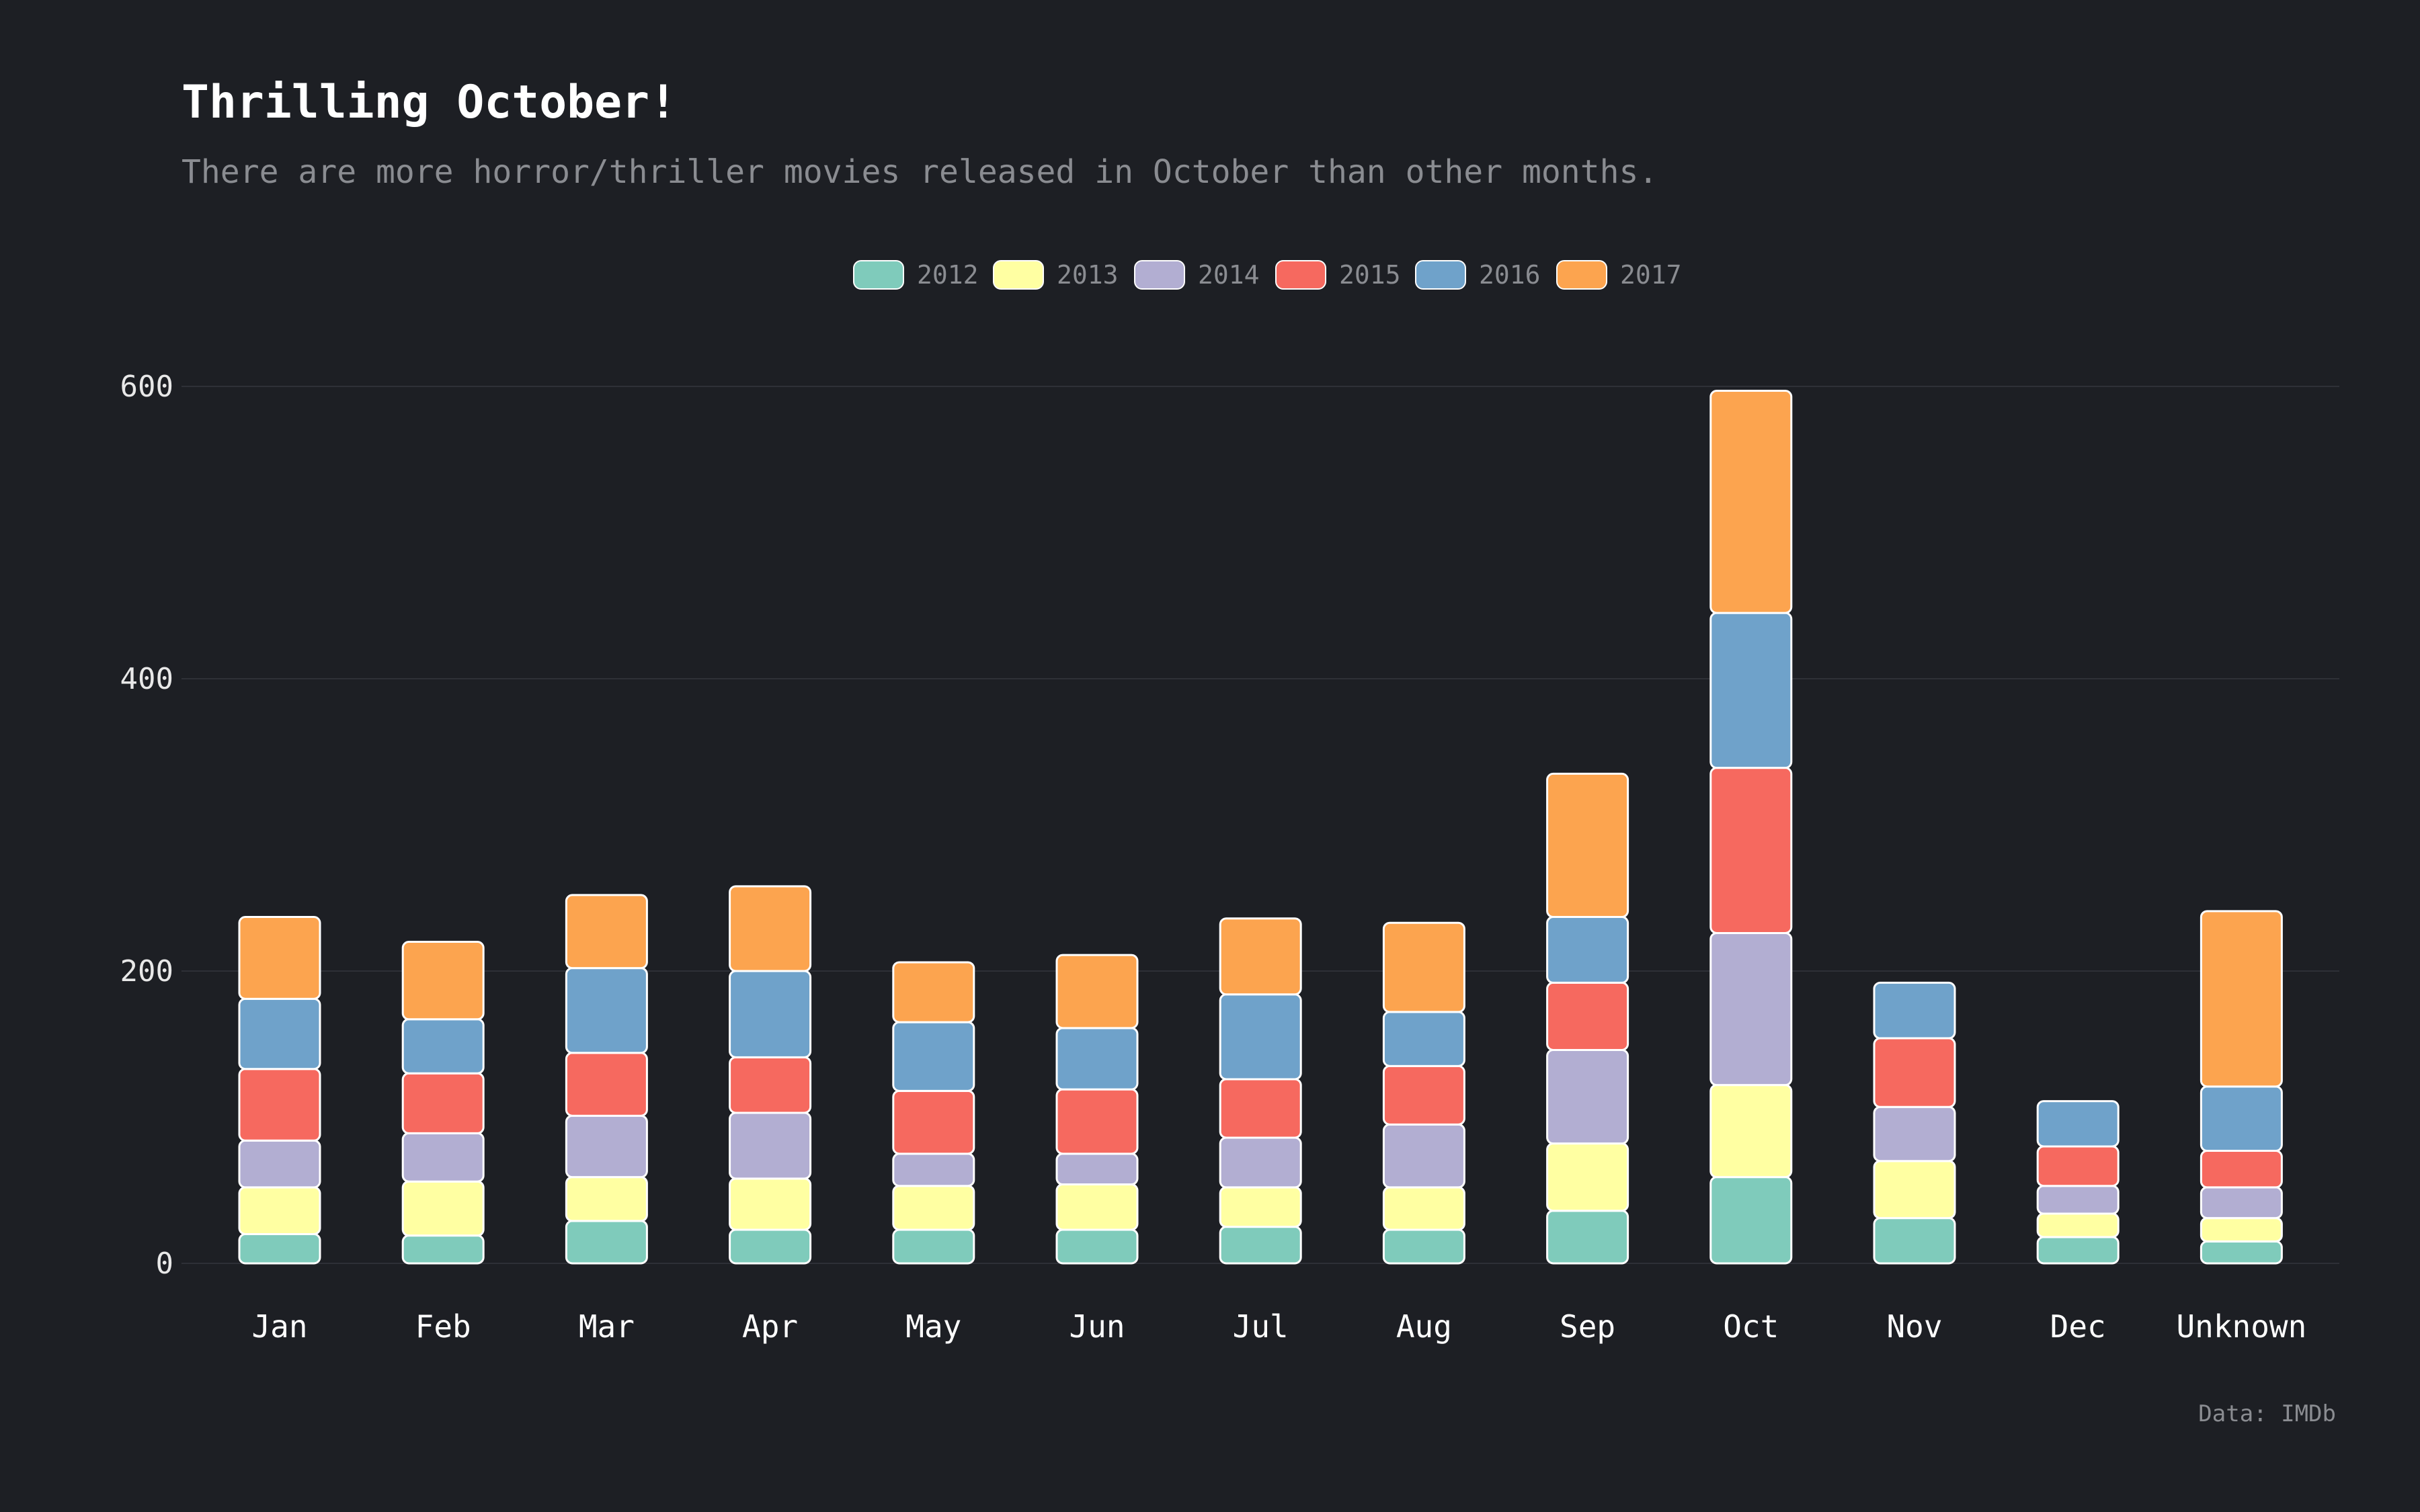 Image resolution: width=2420 pixels, height=1512 pixels. I want to click on x-tick-label: Dec, so click(2078, 1327).